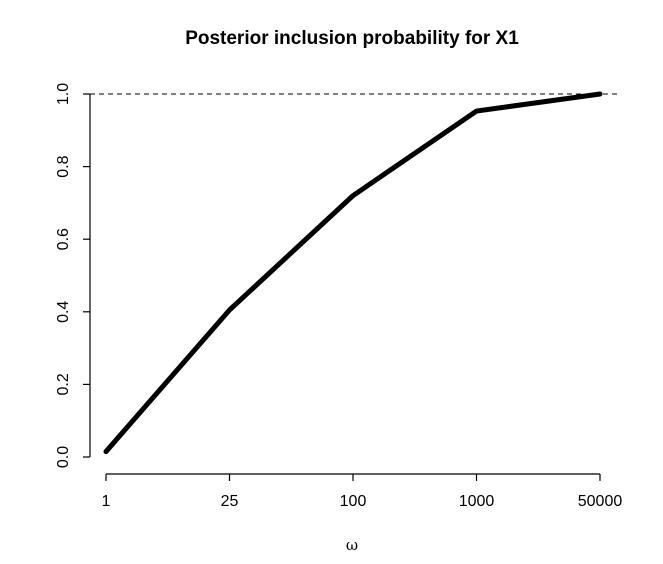 This screenshot has width=663, height=564. I want to click on x-tick-label: 50000, so click(600, 501).